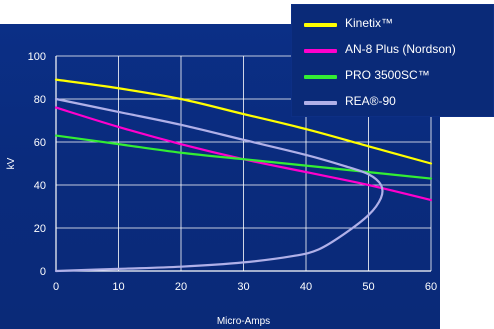  I want to click on y-axis-title: kV, so click(11, 163).